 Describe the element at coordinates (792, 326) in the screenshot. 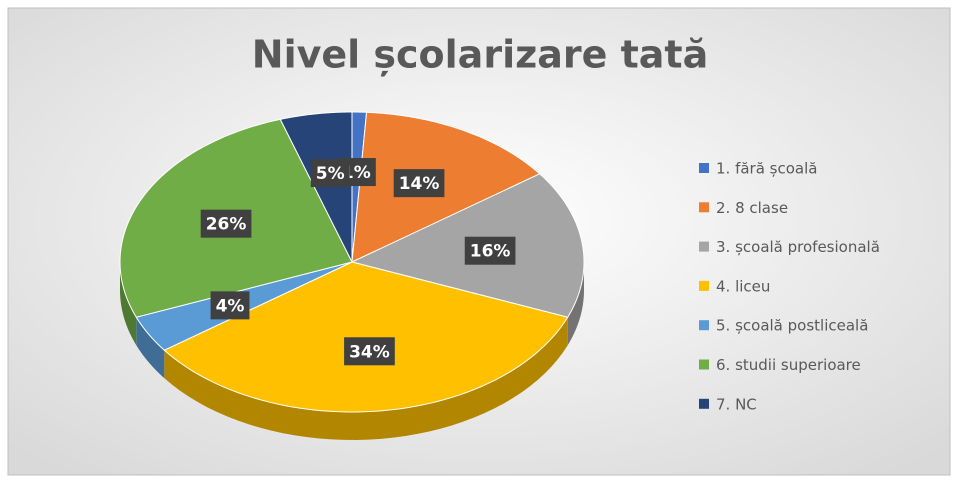

I see `legend-label: 5. școală postliceală` at that location.